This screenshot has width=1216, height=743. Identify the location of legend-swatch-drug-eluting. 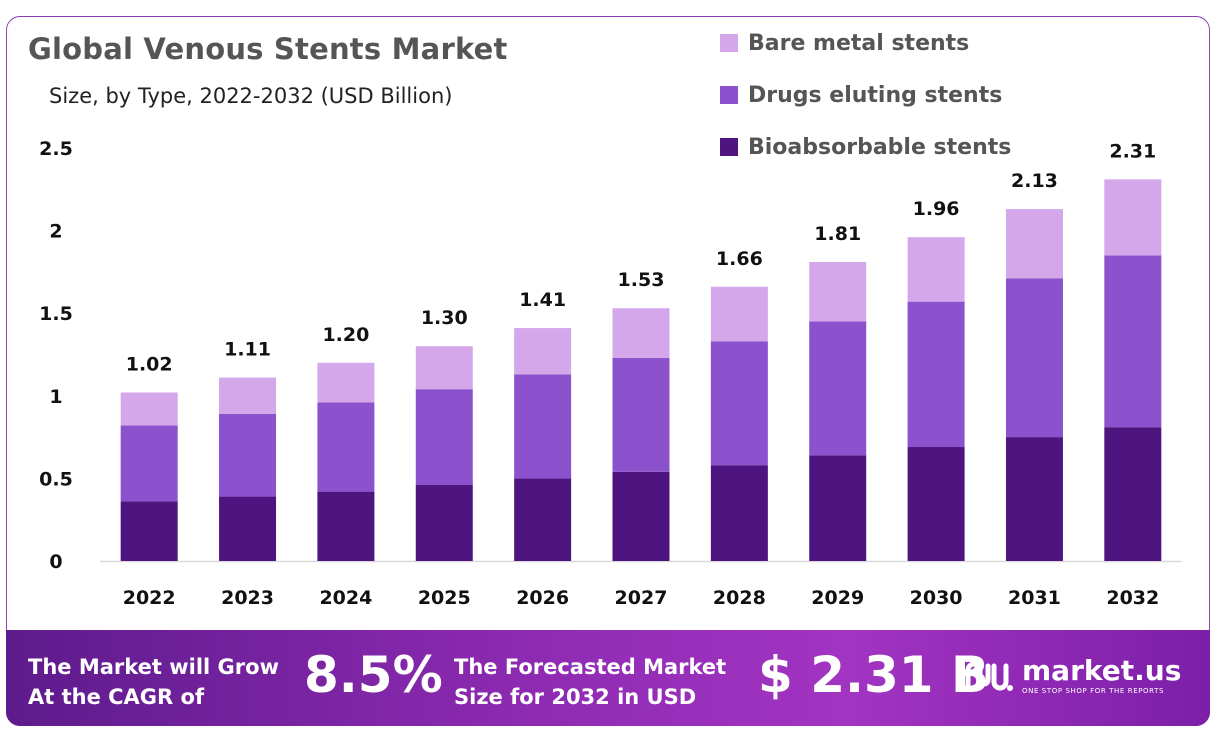
(729, 95).